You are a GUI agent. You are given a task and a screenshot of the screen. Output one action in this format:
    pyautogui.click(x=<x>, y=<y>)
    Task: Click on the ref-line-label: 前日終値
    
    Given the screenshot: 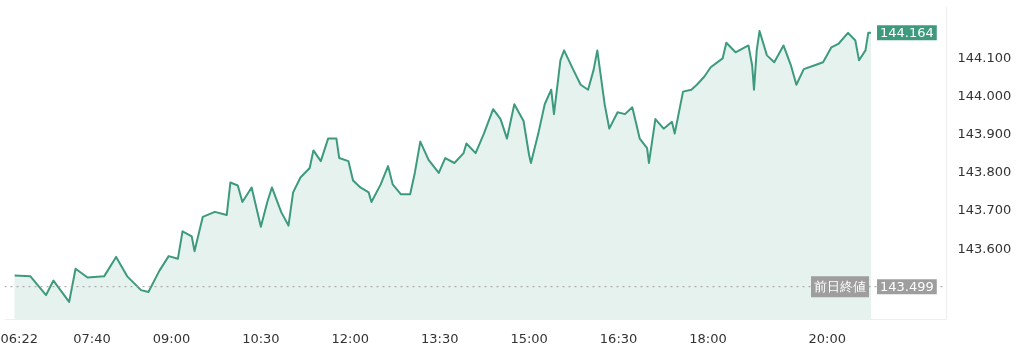 What is the action you would take?
    pyautogui.click(x=840, y=287)
    